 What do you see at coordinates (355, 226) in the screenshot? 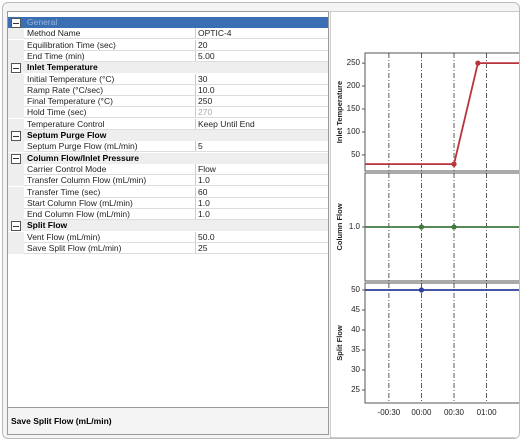
I see `y-tick-label: 1.0` at bounding box center [355, 226].